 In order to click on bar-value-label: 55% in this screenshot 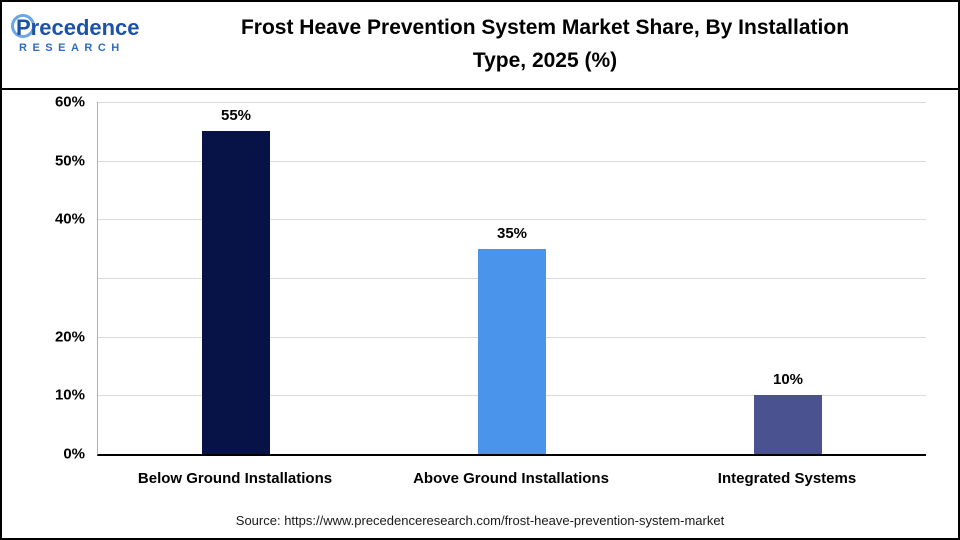, I will do `click(236, 116)`.